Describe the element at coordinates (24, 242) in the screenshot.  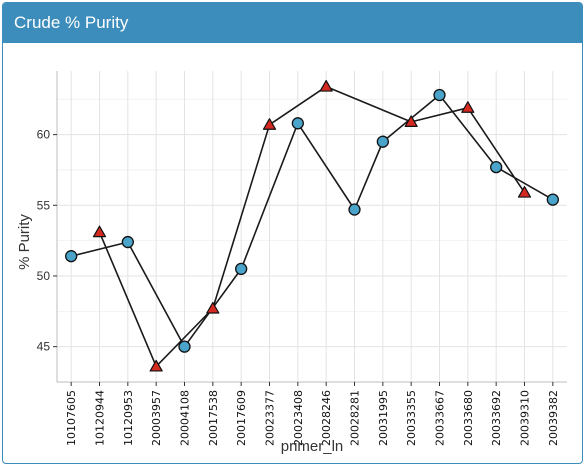
I see `y-axis-title: % Purity` at that location.